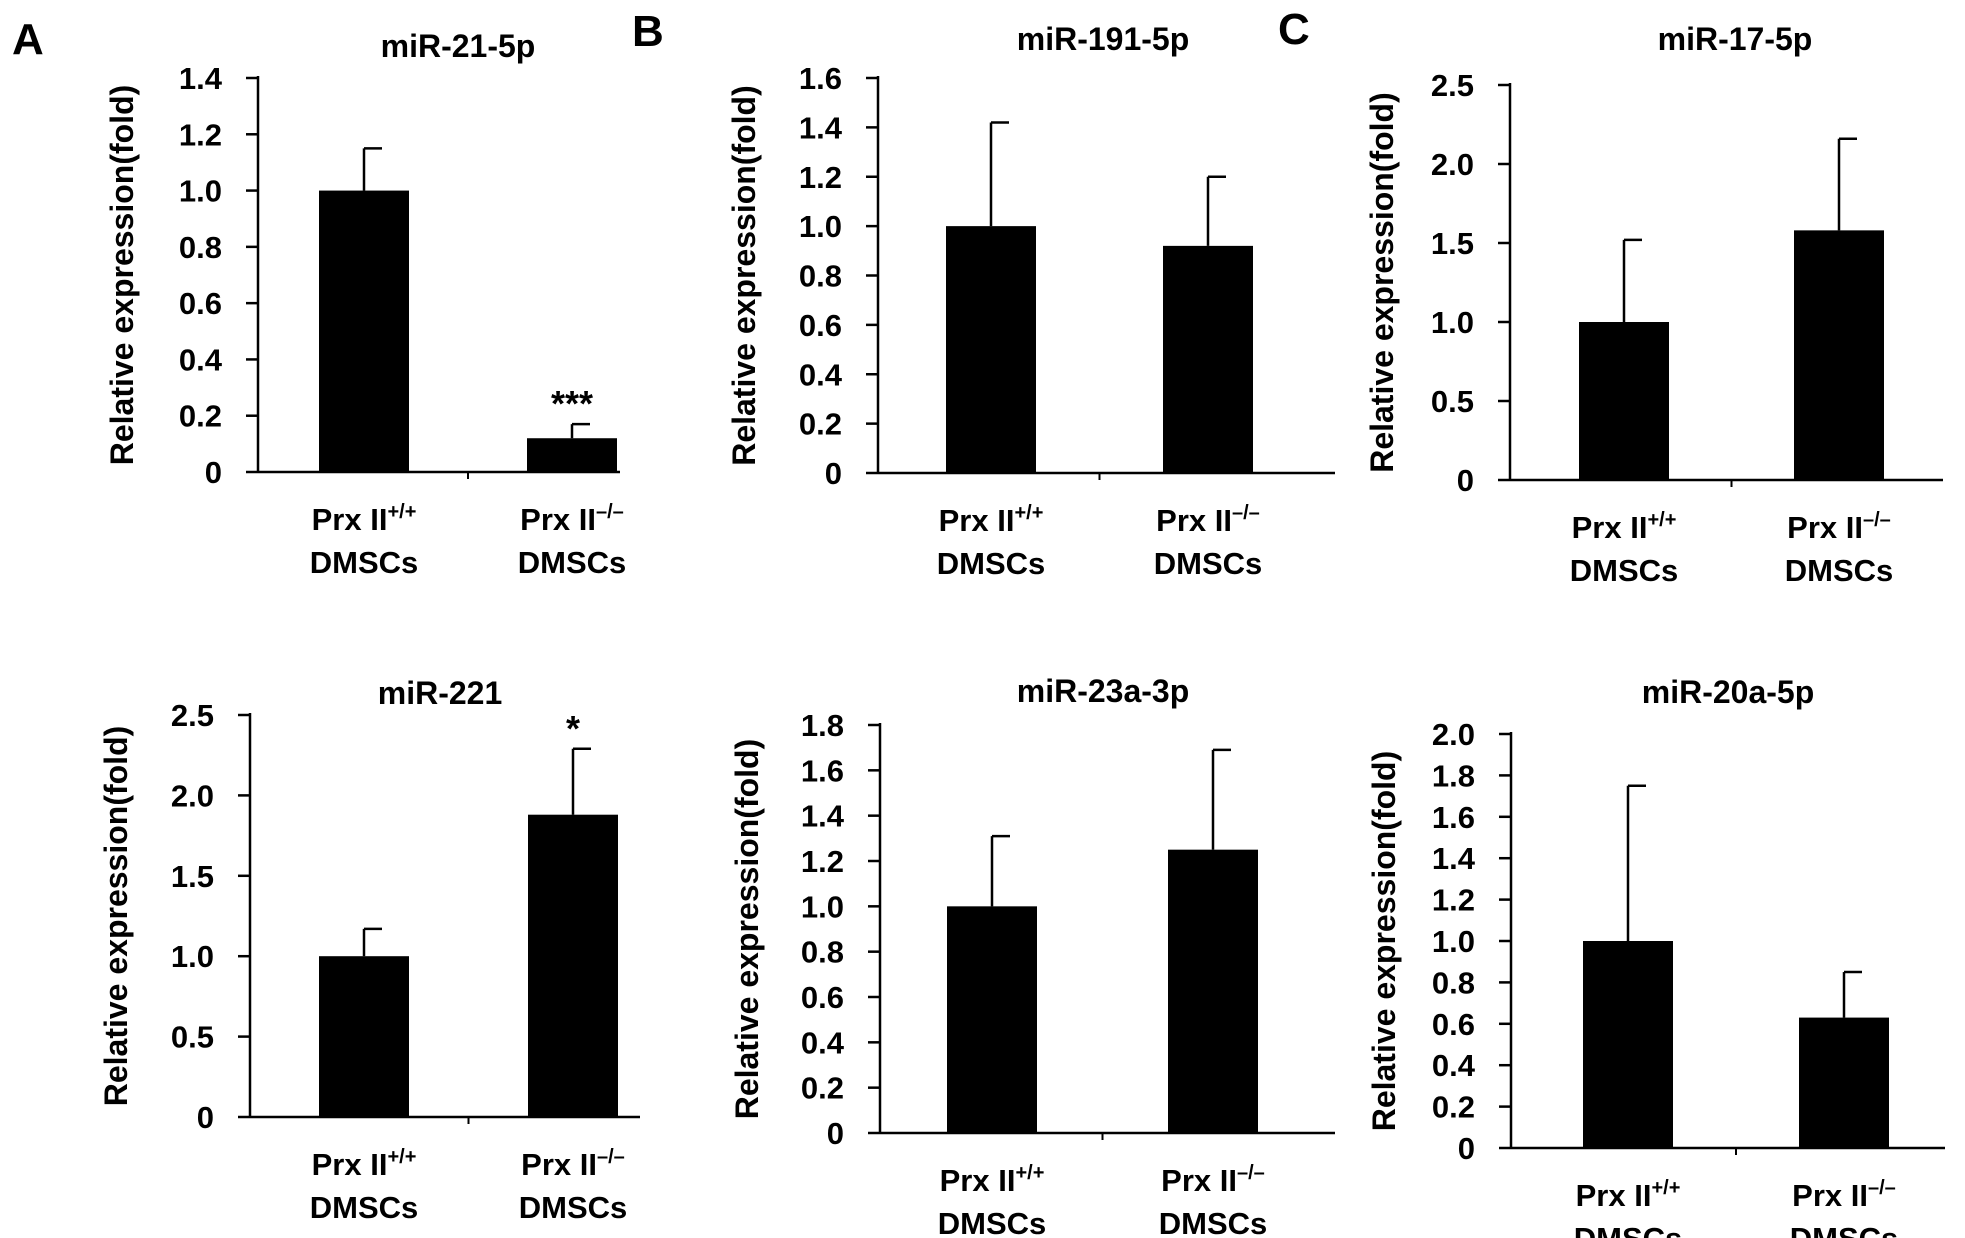 This screenshot has width=1965, height=1238. What do you see at coordinates (820, 276) in the screenshot?
I see `chart-2-y-tick-label: 0.8` at bounding box center [820, 276].